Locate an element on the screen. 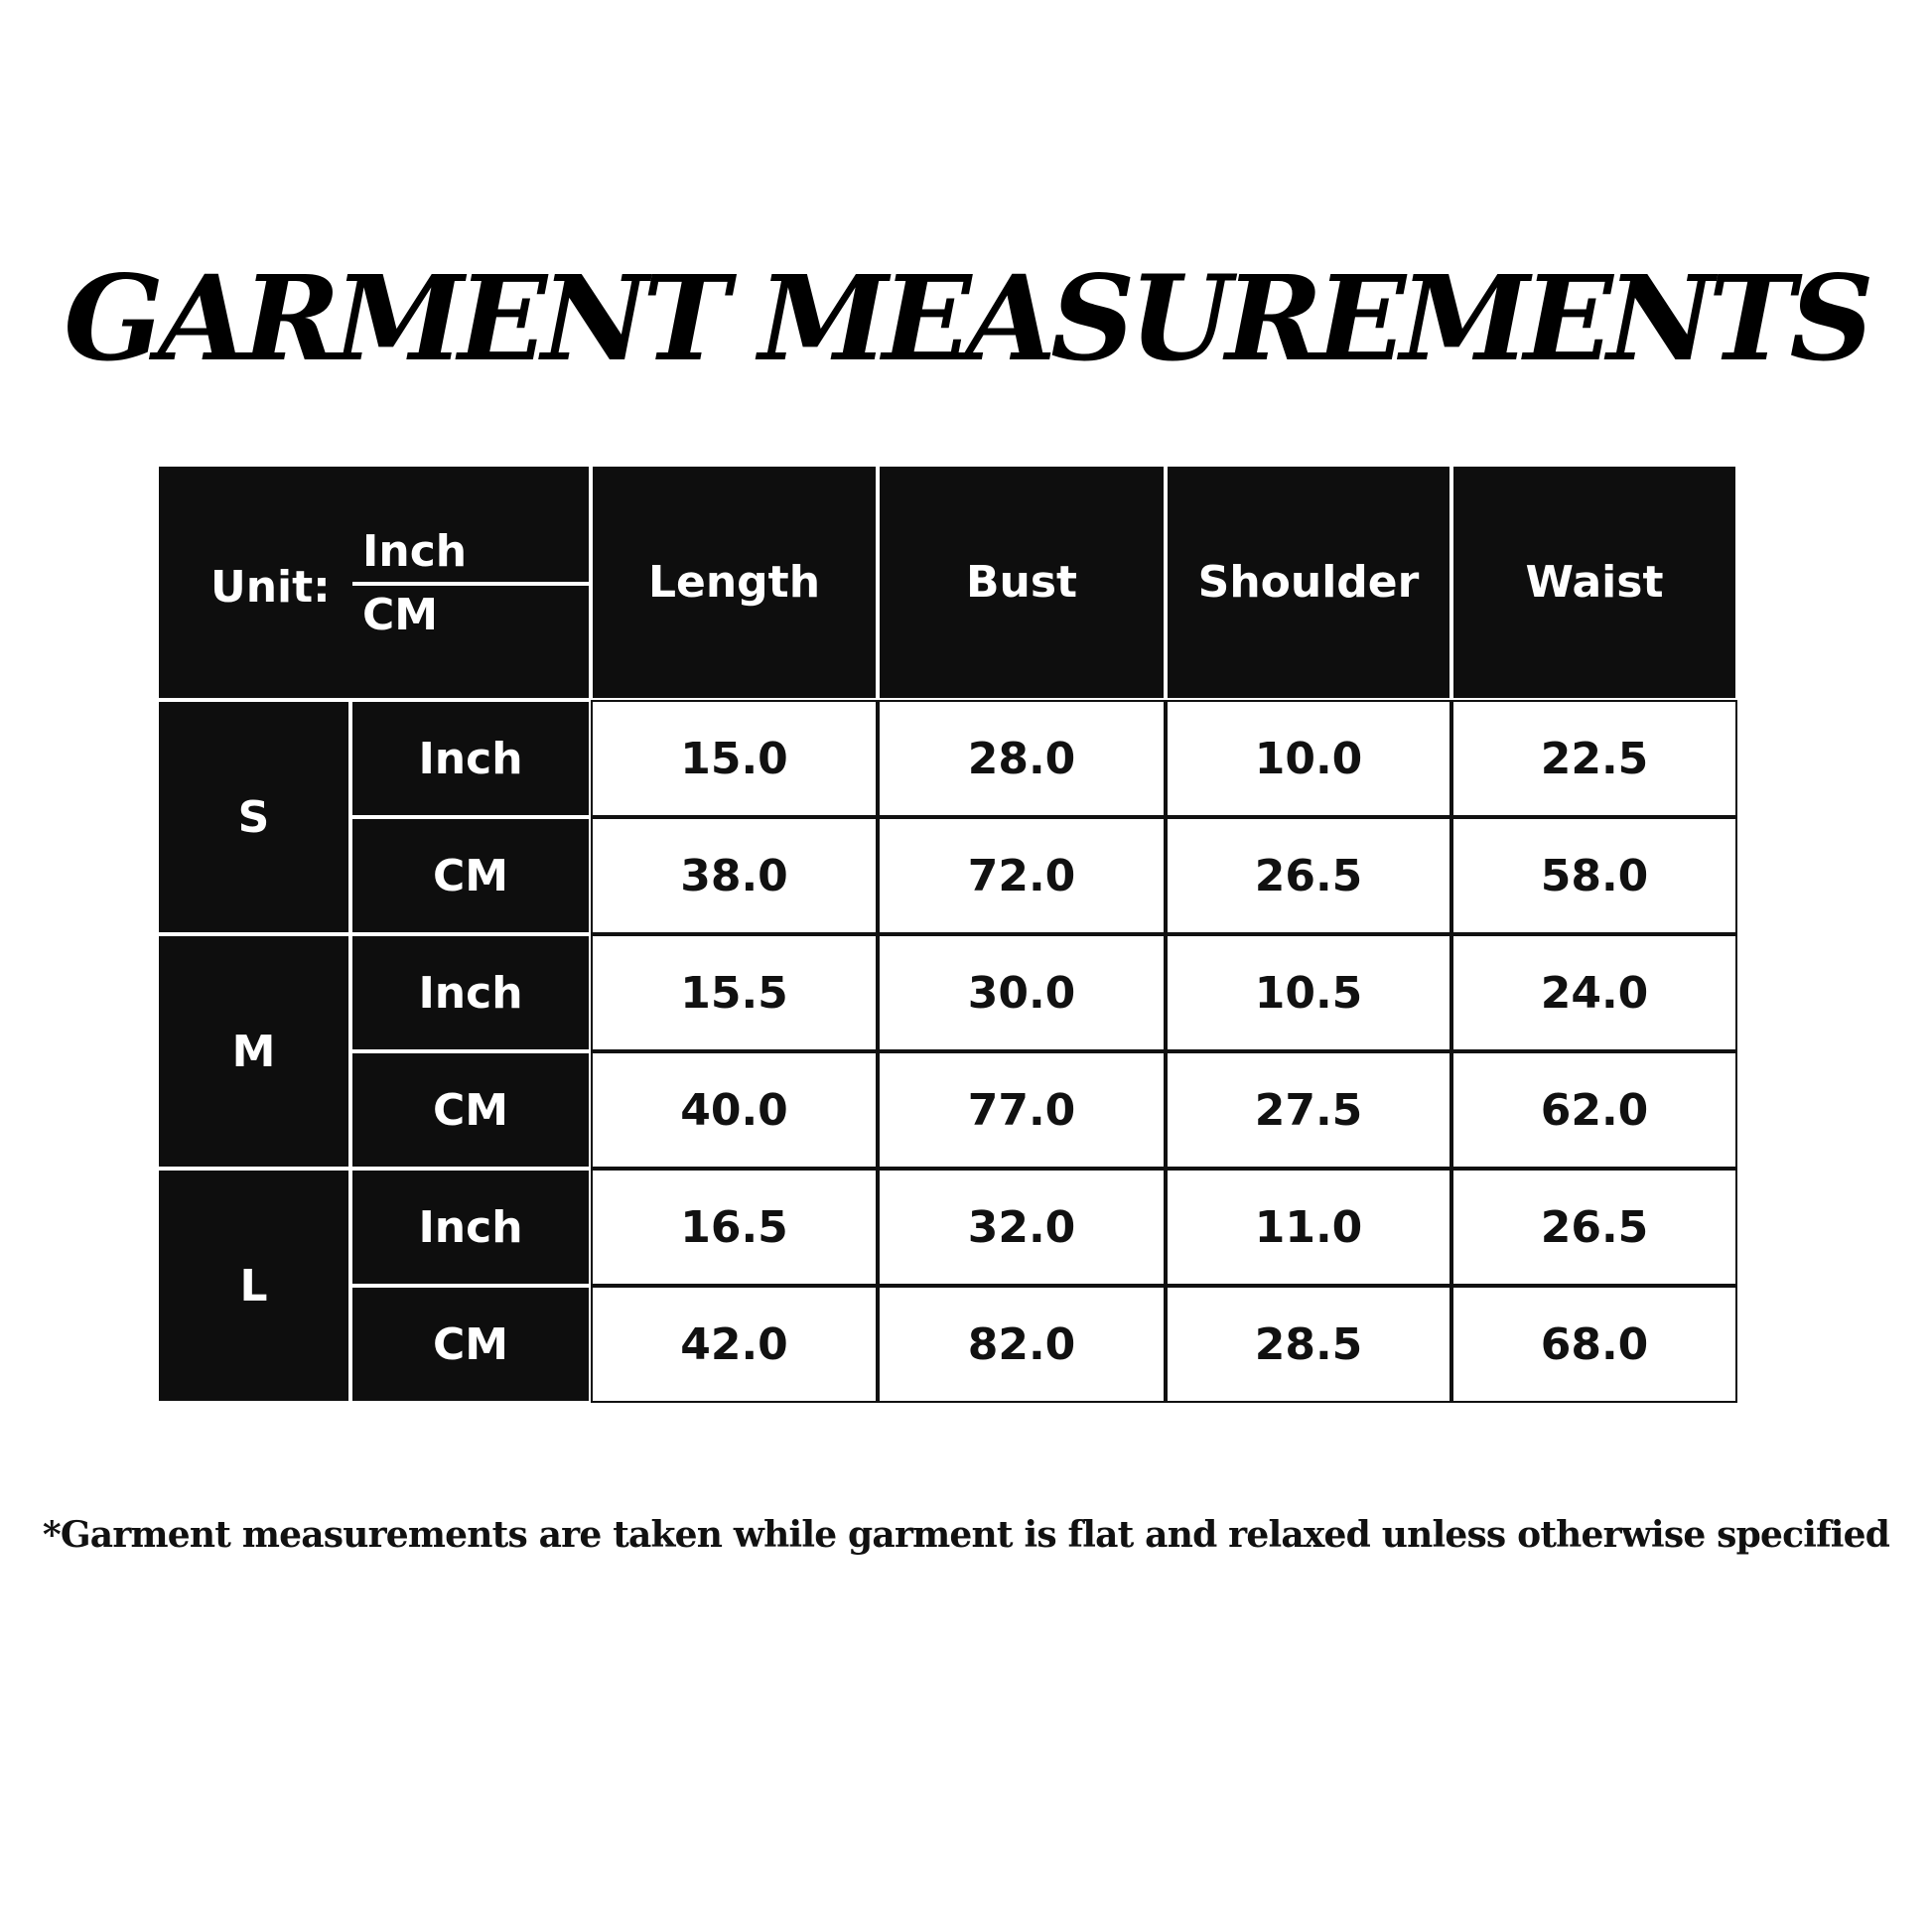 The image size is (1932, 1932). column-header: Waist is located at coordinates (1594, 582).